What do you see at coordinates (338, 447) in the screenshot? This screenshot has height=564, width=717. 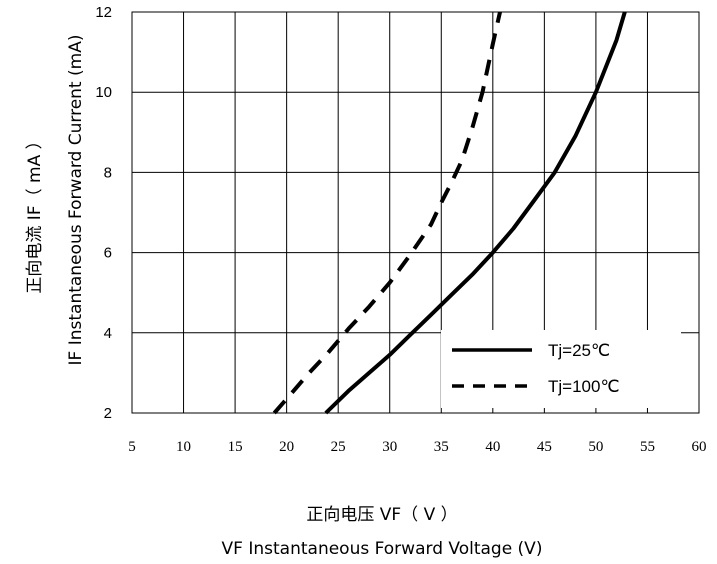 I see `x-tick-label: 25` at bounding box center [338, 447].